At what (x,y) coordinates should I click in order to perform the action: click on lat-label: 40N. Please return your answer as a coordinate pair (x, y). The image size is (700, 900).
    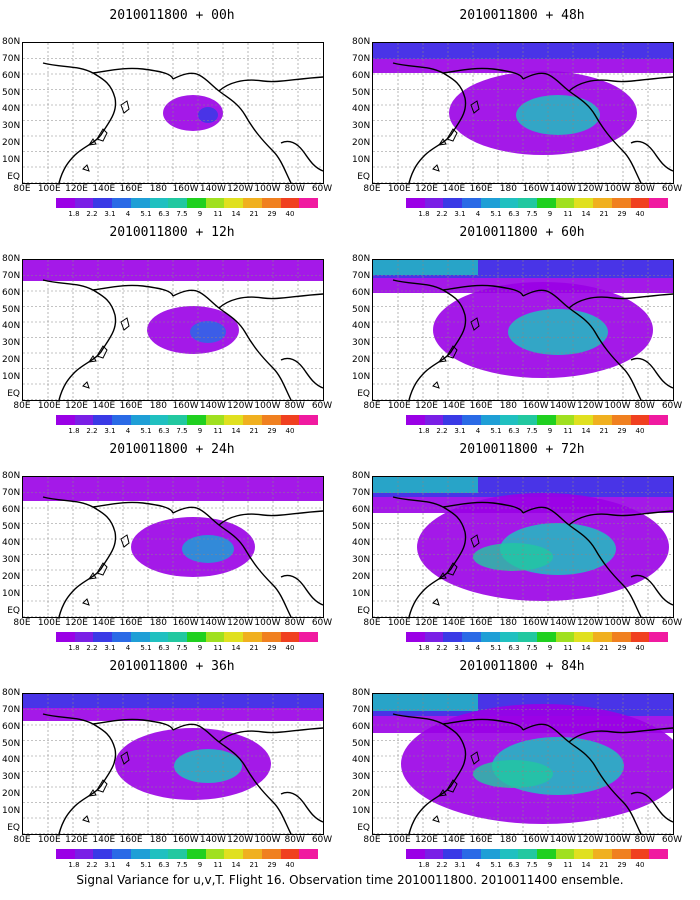
    Looking at the image, I should click on (361, 543).